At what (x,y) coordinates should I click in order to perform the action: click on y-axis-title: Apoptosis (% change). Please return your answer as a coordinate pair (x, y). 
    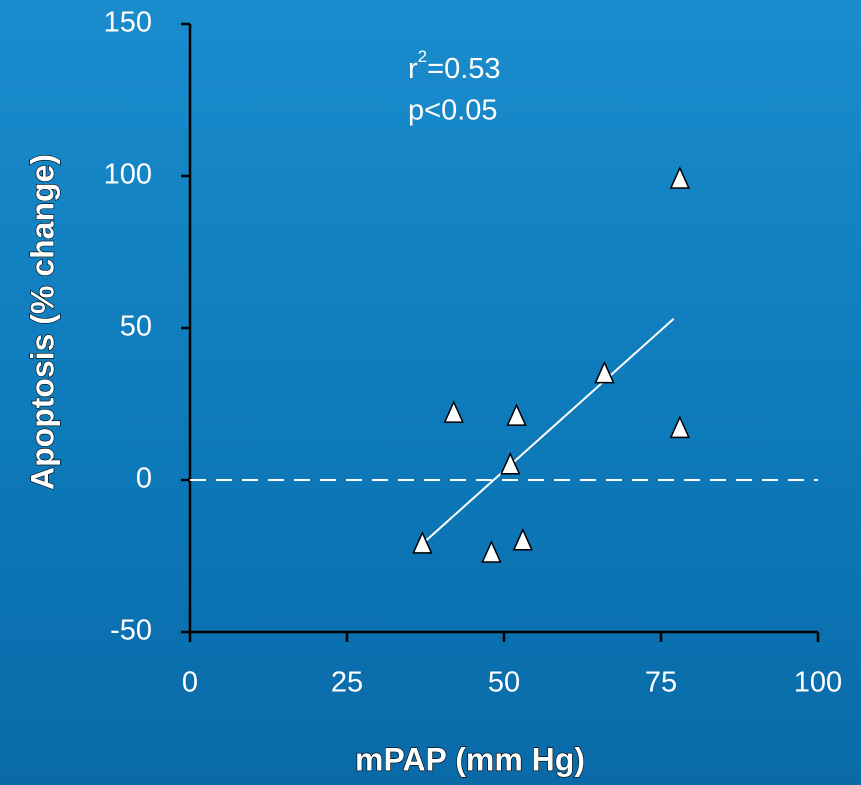
    Looking at the image, I should click on (42, 322).